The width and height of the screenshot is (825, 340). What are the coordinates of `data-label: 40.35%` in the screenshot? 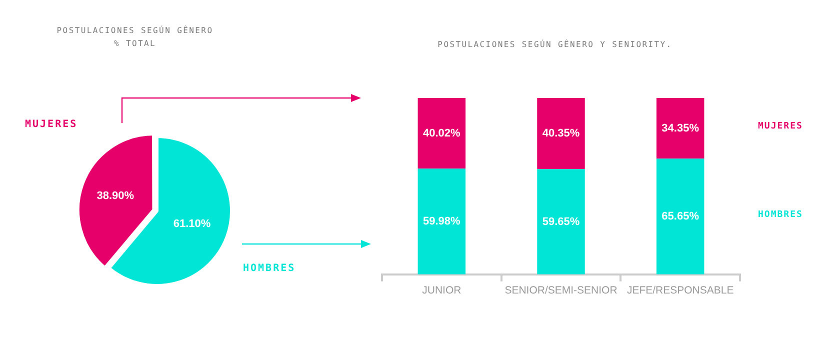 It's located at (561, 134).